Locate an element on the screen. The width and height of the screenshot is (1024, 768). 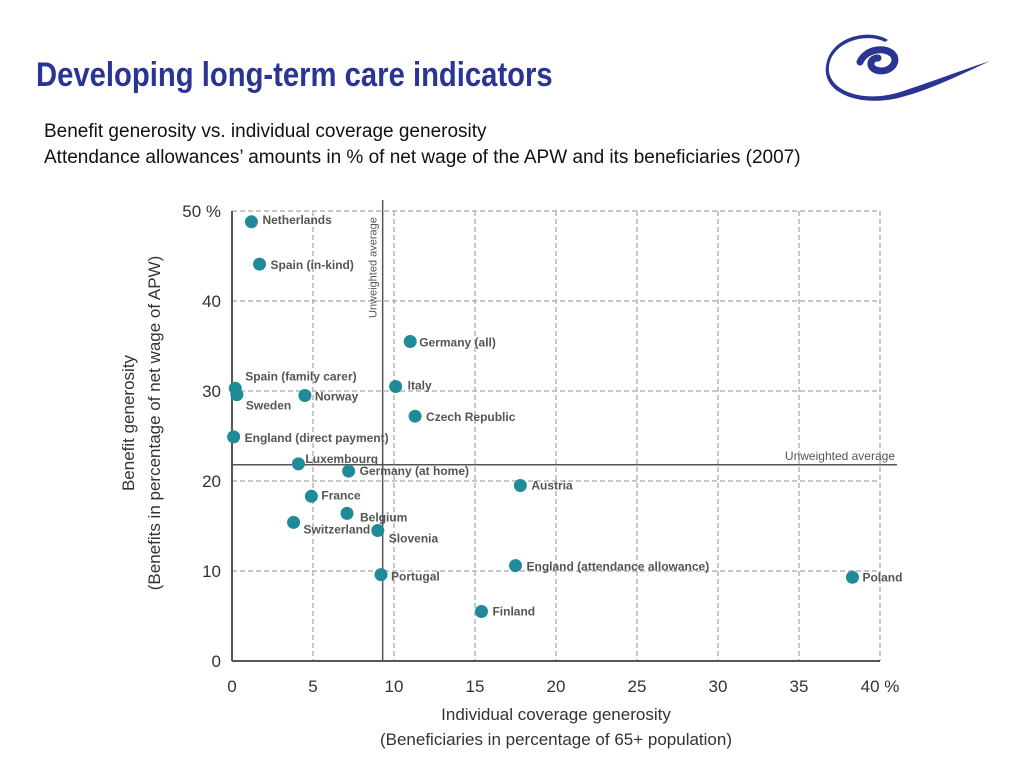
data-point-label: England (direct payment) is located at coordinates (317, 438).